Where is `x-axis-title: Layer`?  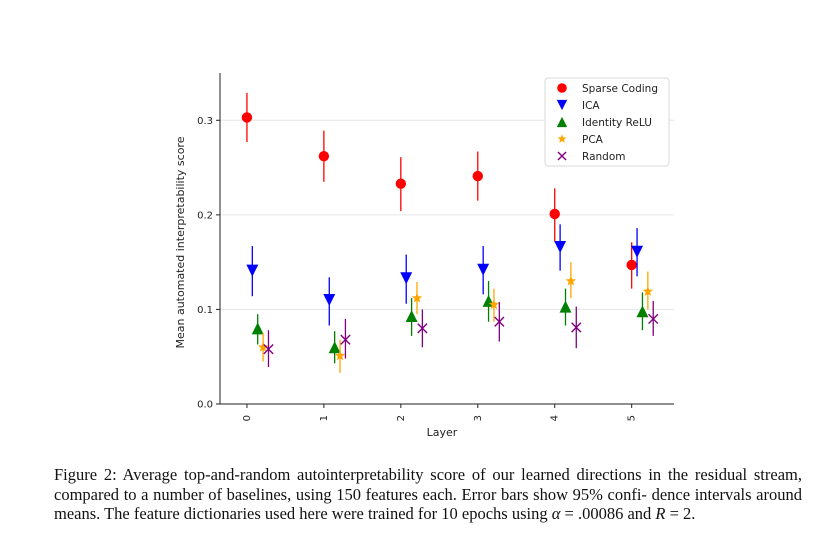 x-axis-title: Layer is located at coordinates (442, 432).